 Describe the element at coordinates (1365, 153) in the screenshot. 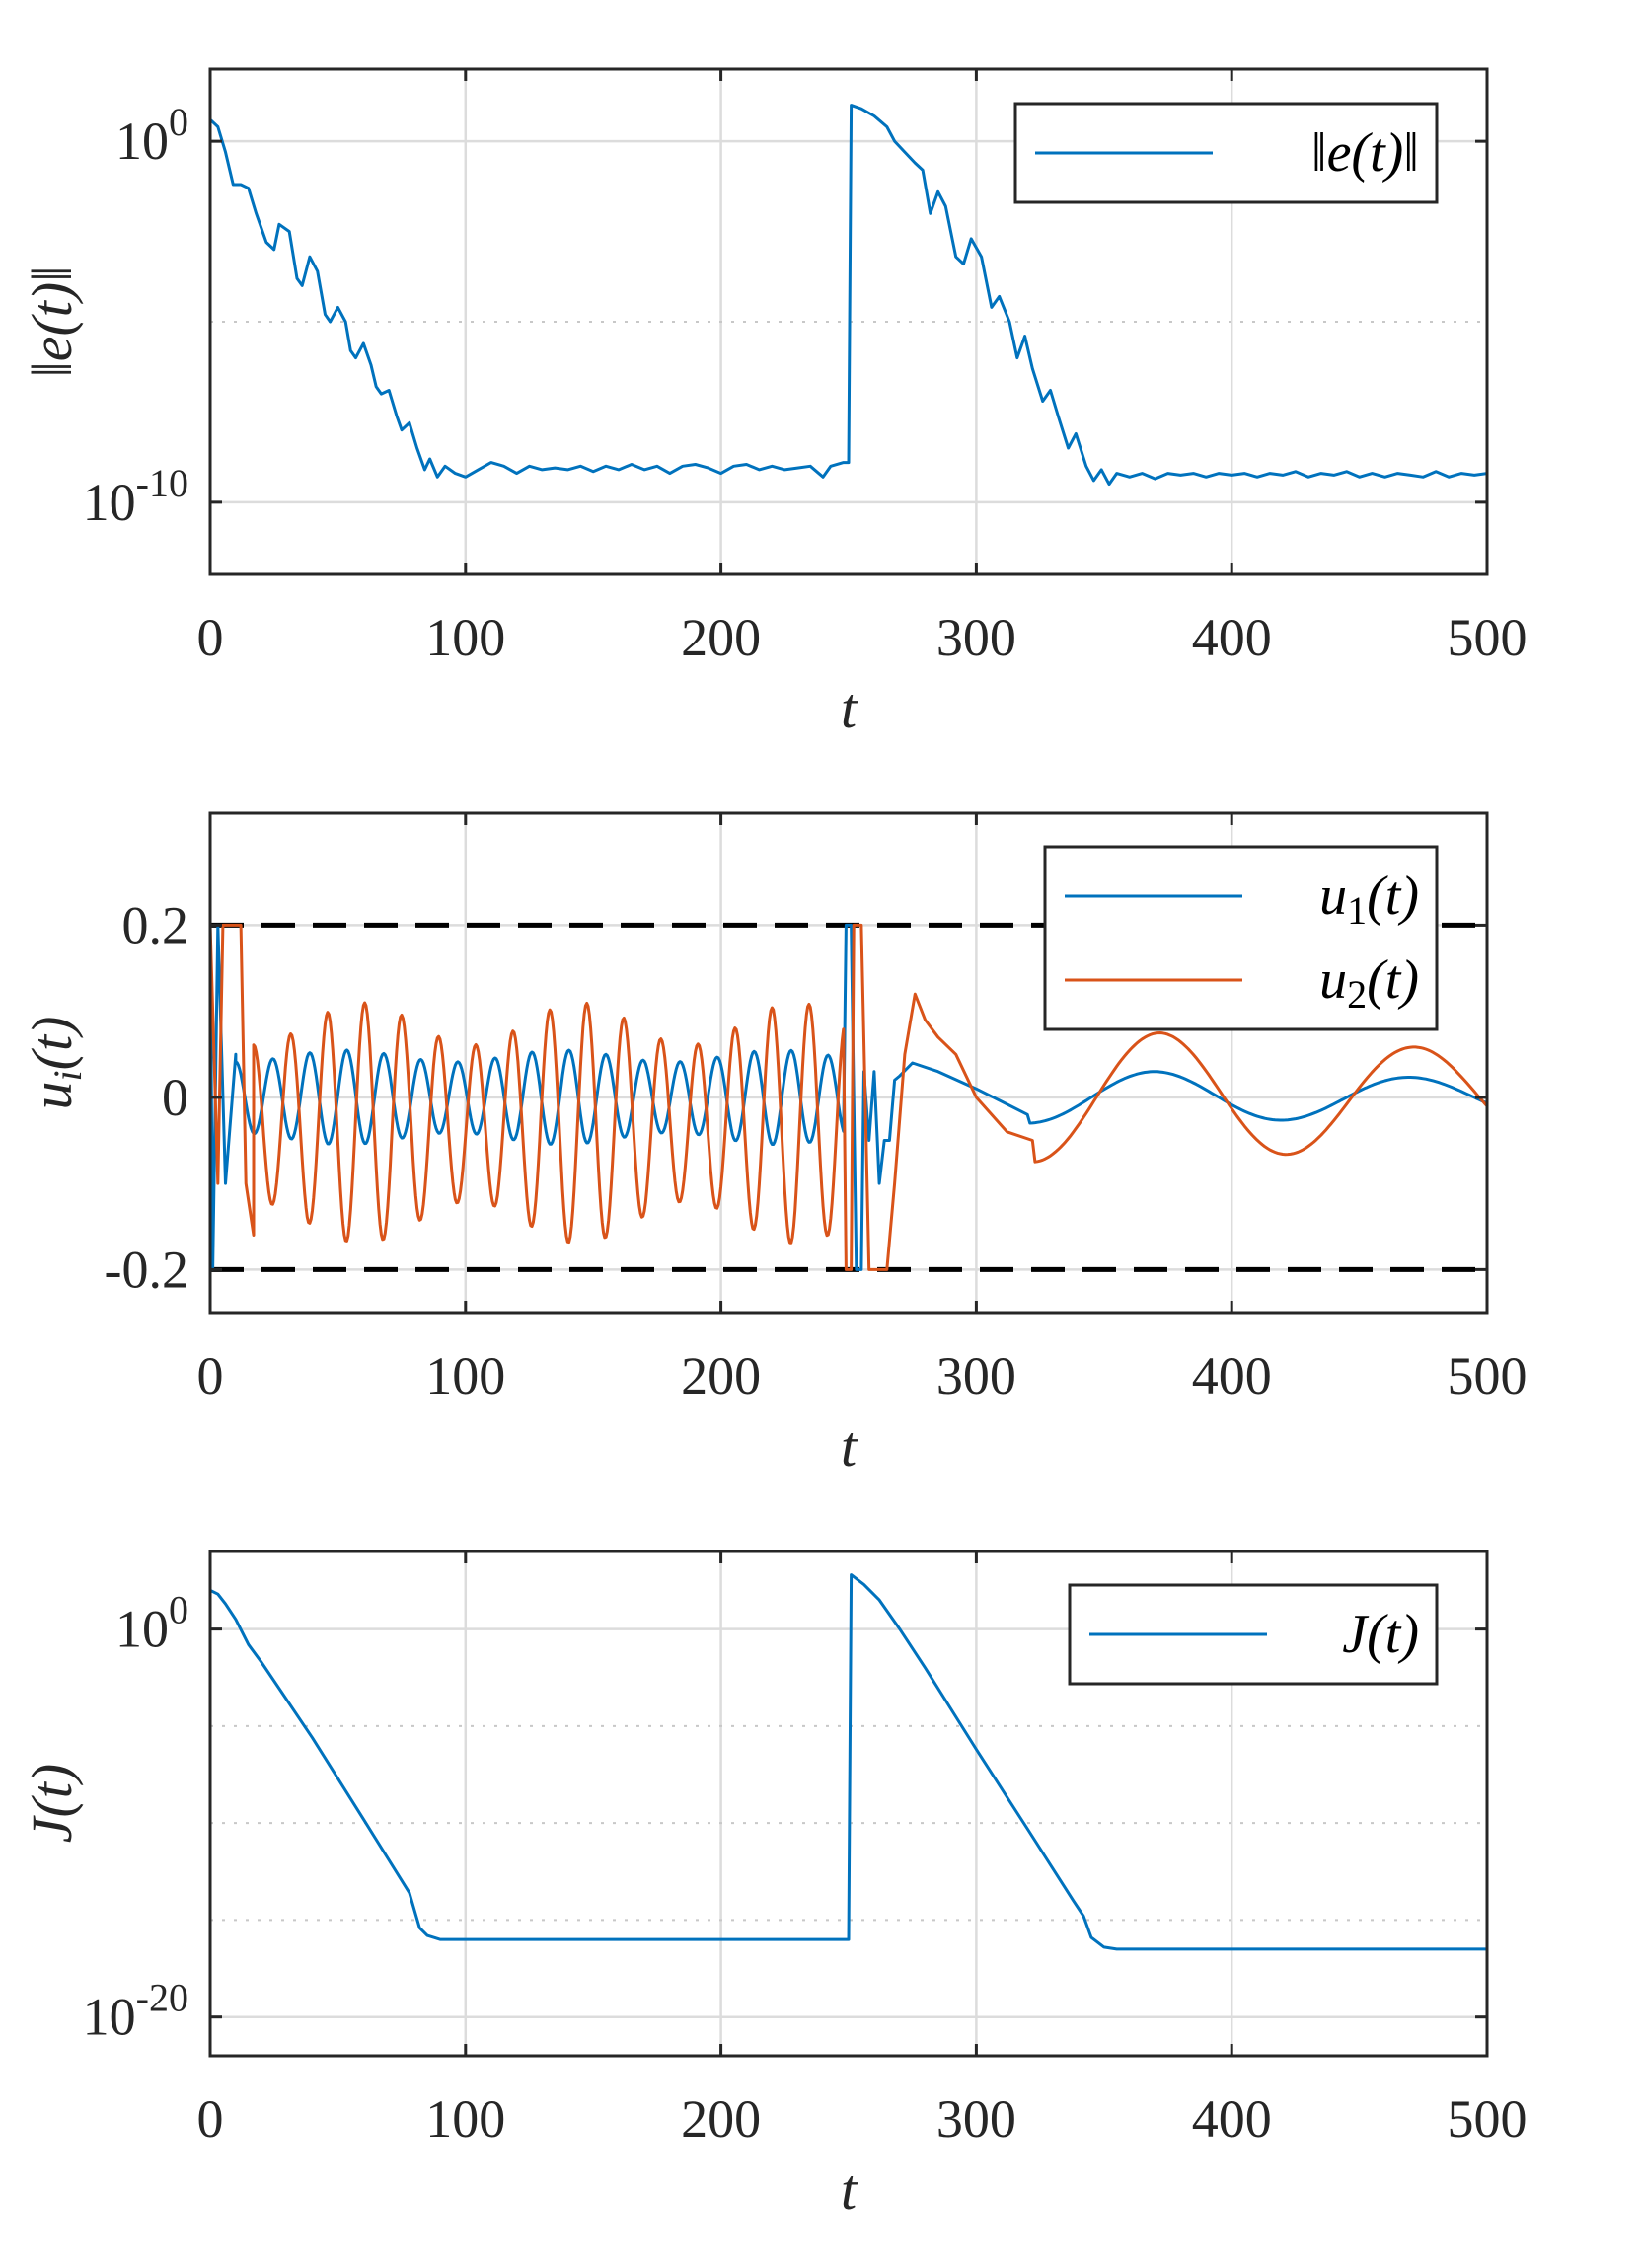

I see `legend-label: ‖e(t)‖` at that location.